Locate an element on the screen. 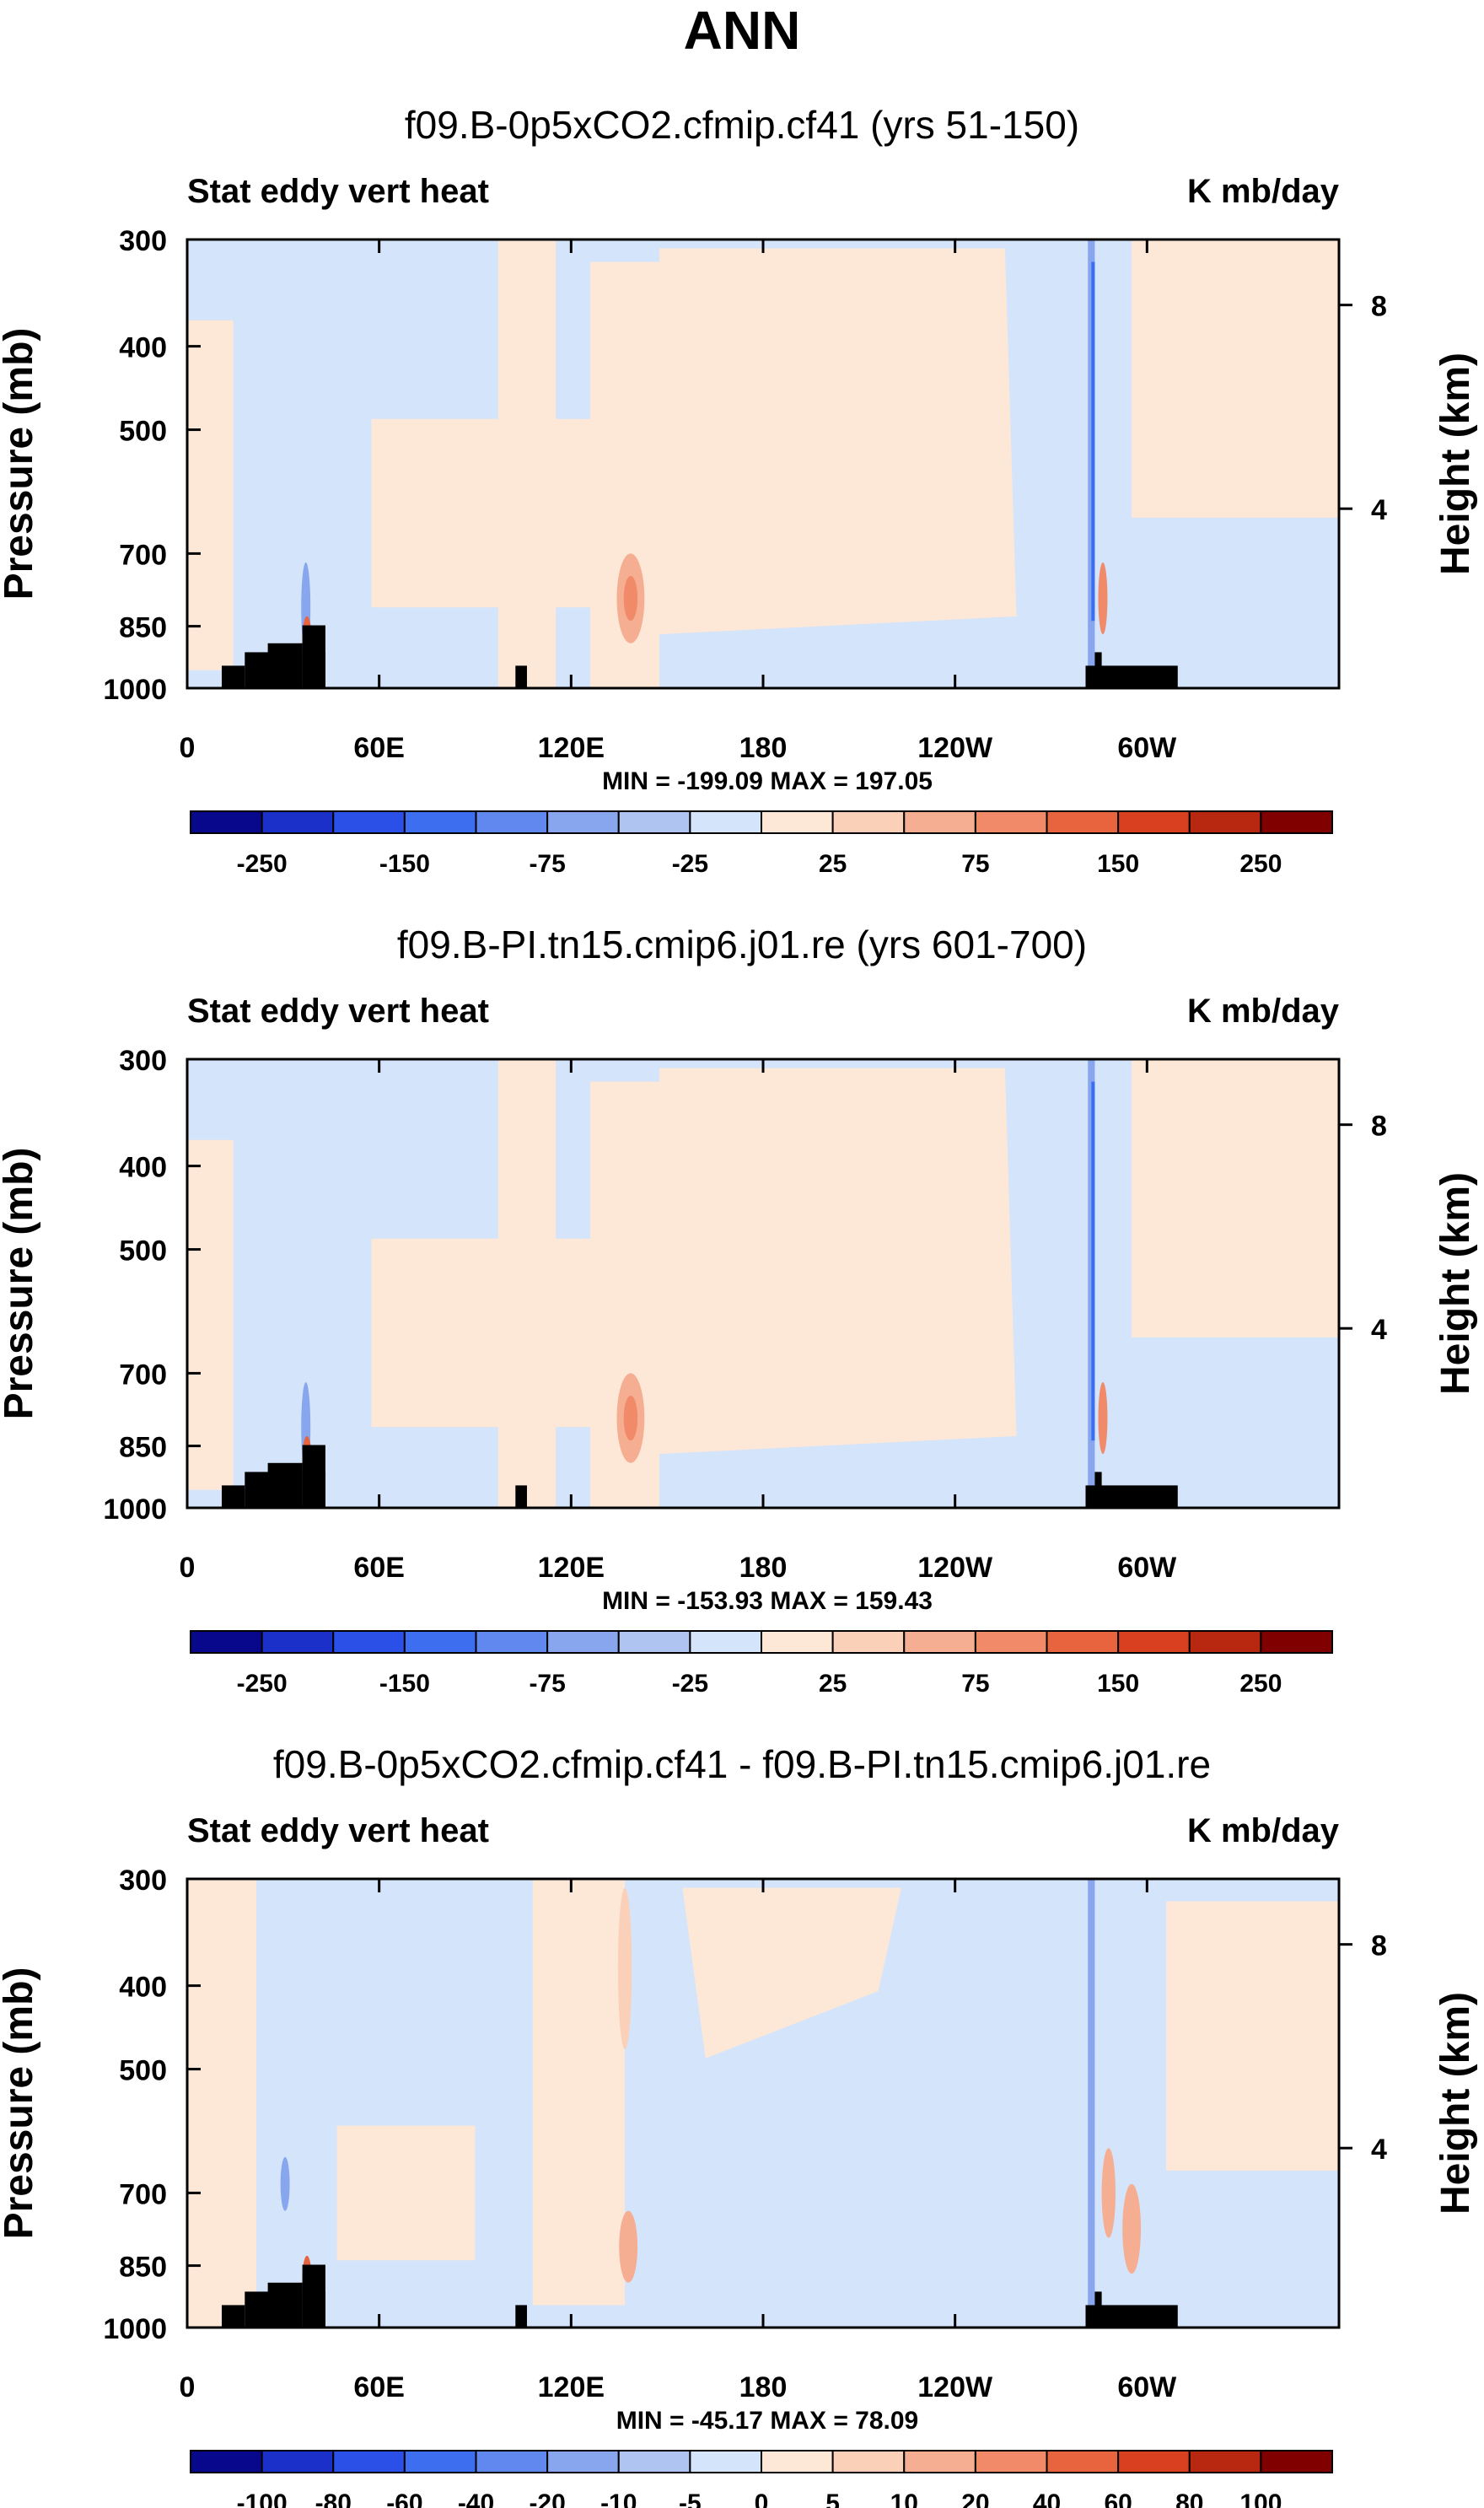 The height and width of the screenshot is (2508, 1484). min-max-stats: MIN = -199.09 MAX = 197.05 is located at coordinates (767, 781).